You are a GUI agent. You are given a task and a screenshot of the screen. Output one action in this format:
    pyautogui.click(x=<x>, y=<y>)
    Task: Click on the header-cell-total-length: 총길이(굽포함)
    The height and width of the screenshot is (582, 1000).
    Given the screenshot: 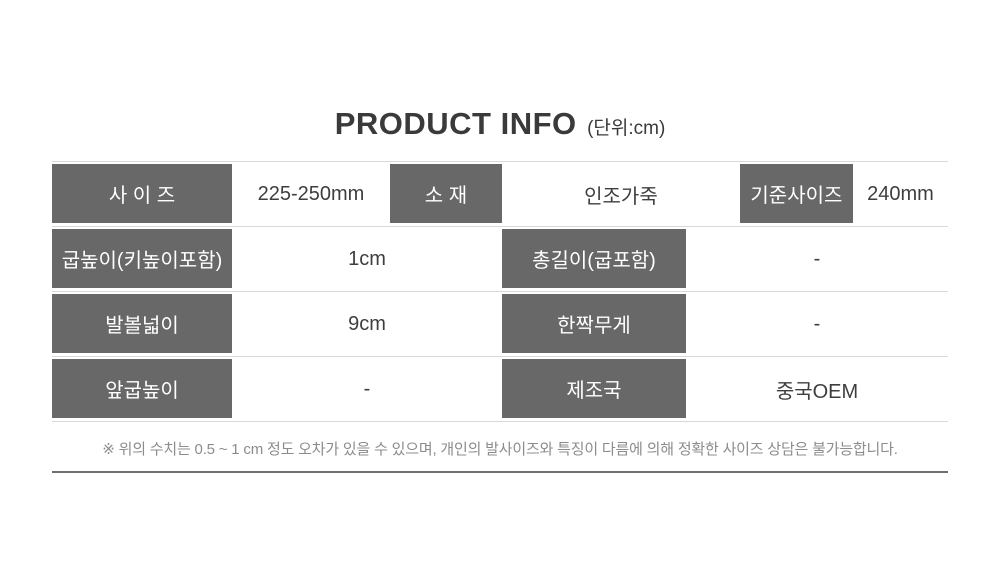 What is the action you would take?
    pyautogui.click(x=593, y=259)
    